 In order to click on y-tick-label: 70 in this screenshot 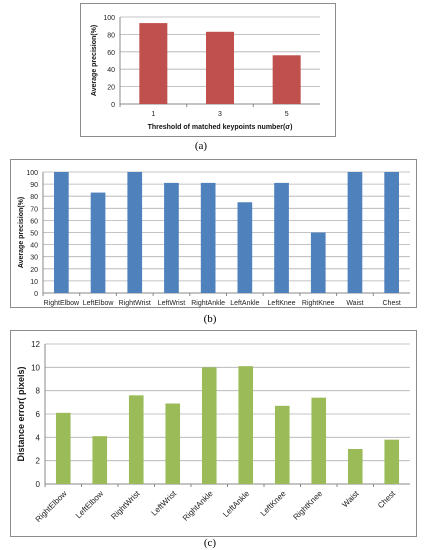, I will do `click(34, 209)`.